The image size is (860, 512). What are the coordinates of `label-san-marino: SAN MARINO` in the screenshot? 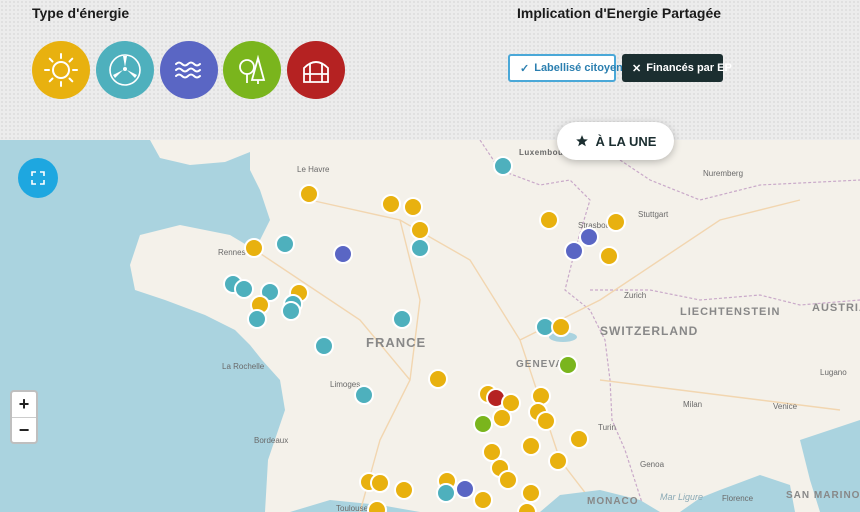 It's located at (823, 495).